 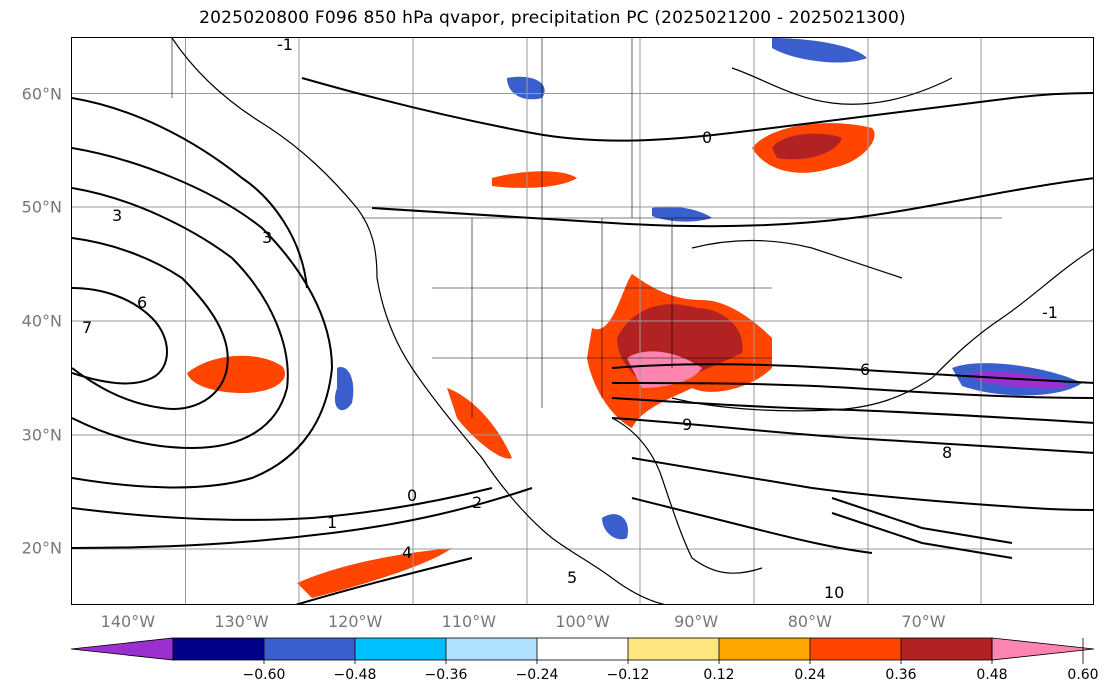 What do you see at coordinates (901, 675) in the screenshot?
I see `colorbar-tick-label: 0.36` at bounding box center [901, 675].